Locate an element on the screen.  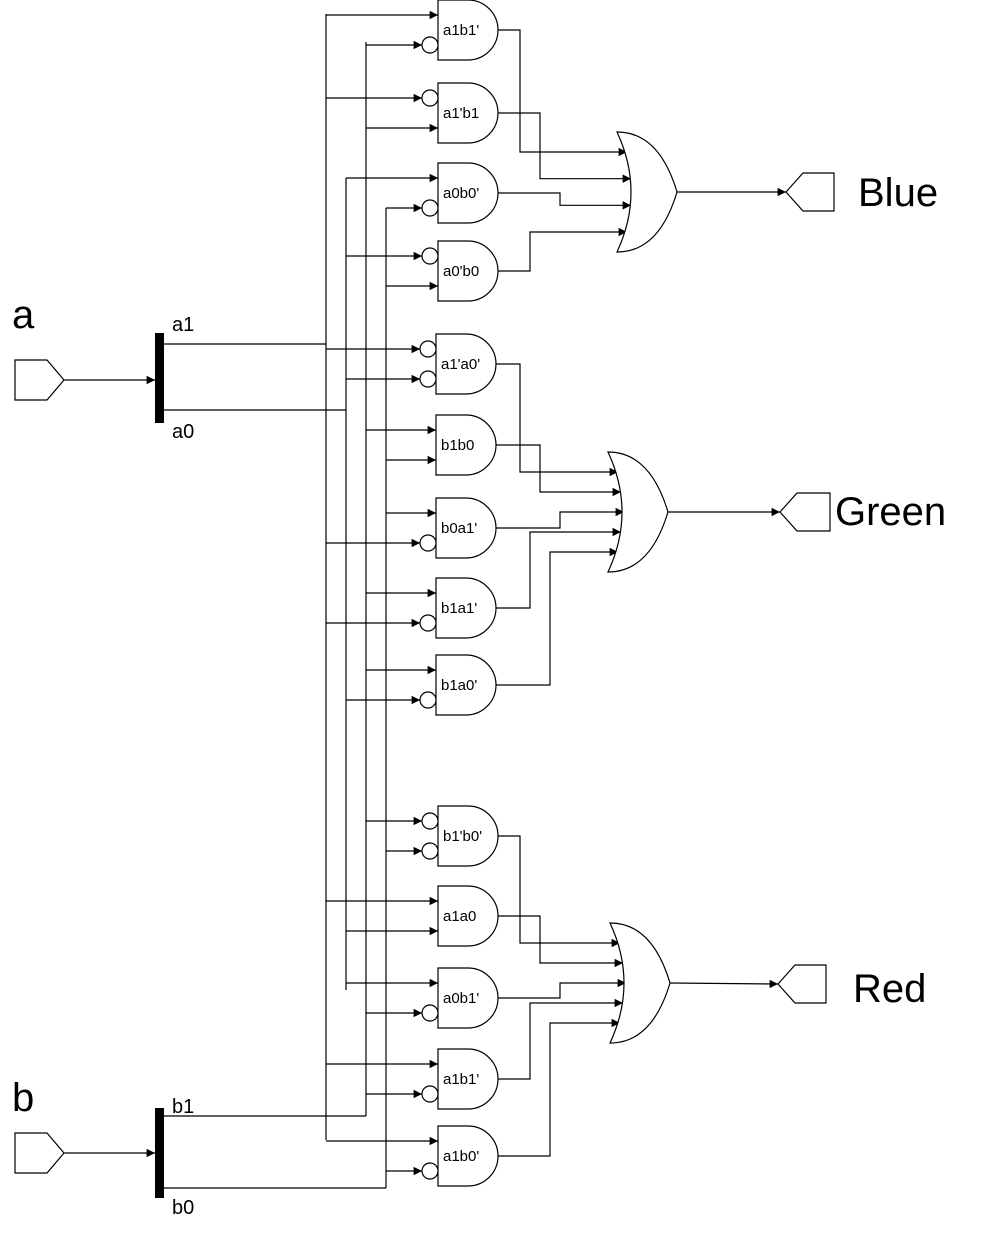
or-gate-green is located at coordinates (638, 512).